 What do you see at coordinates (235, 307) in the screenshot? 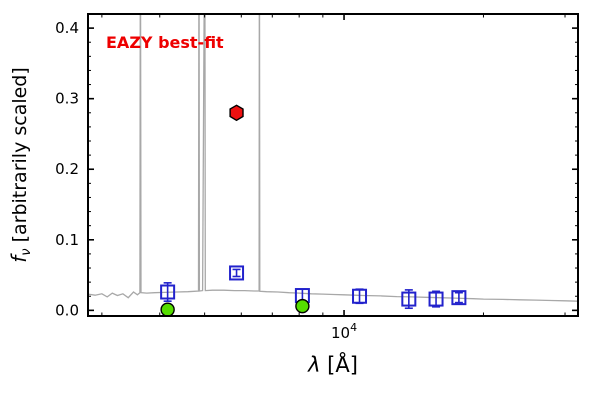
I see `observed-photometry-series` at bounding box center [235, 307].